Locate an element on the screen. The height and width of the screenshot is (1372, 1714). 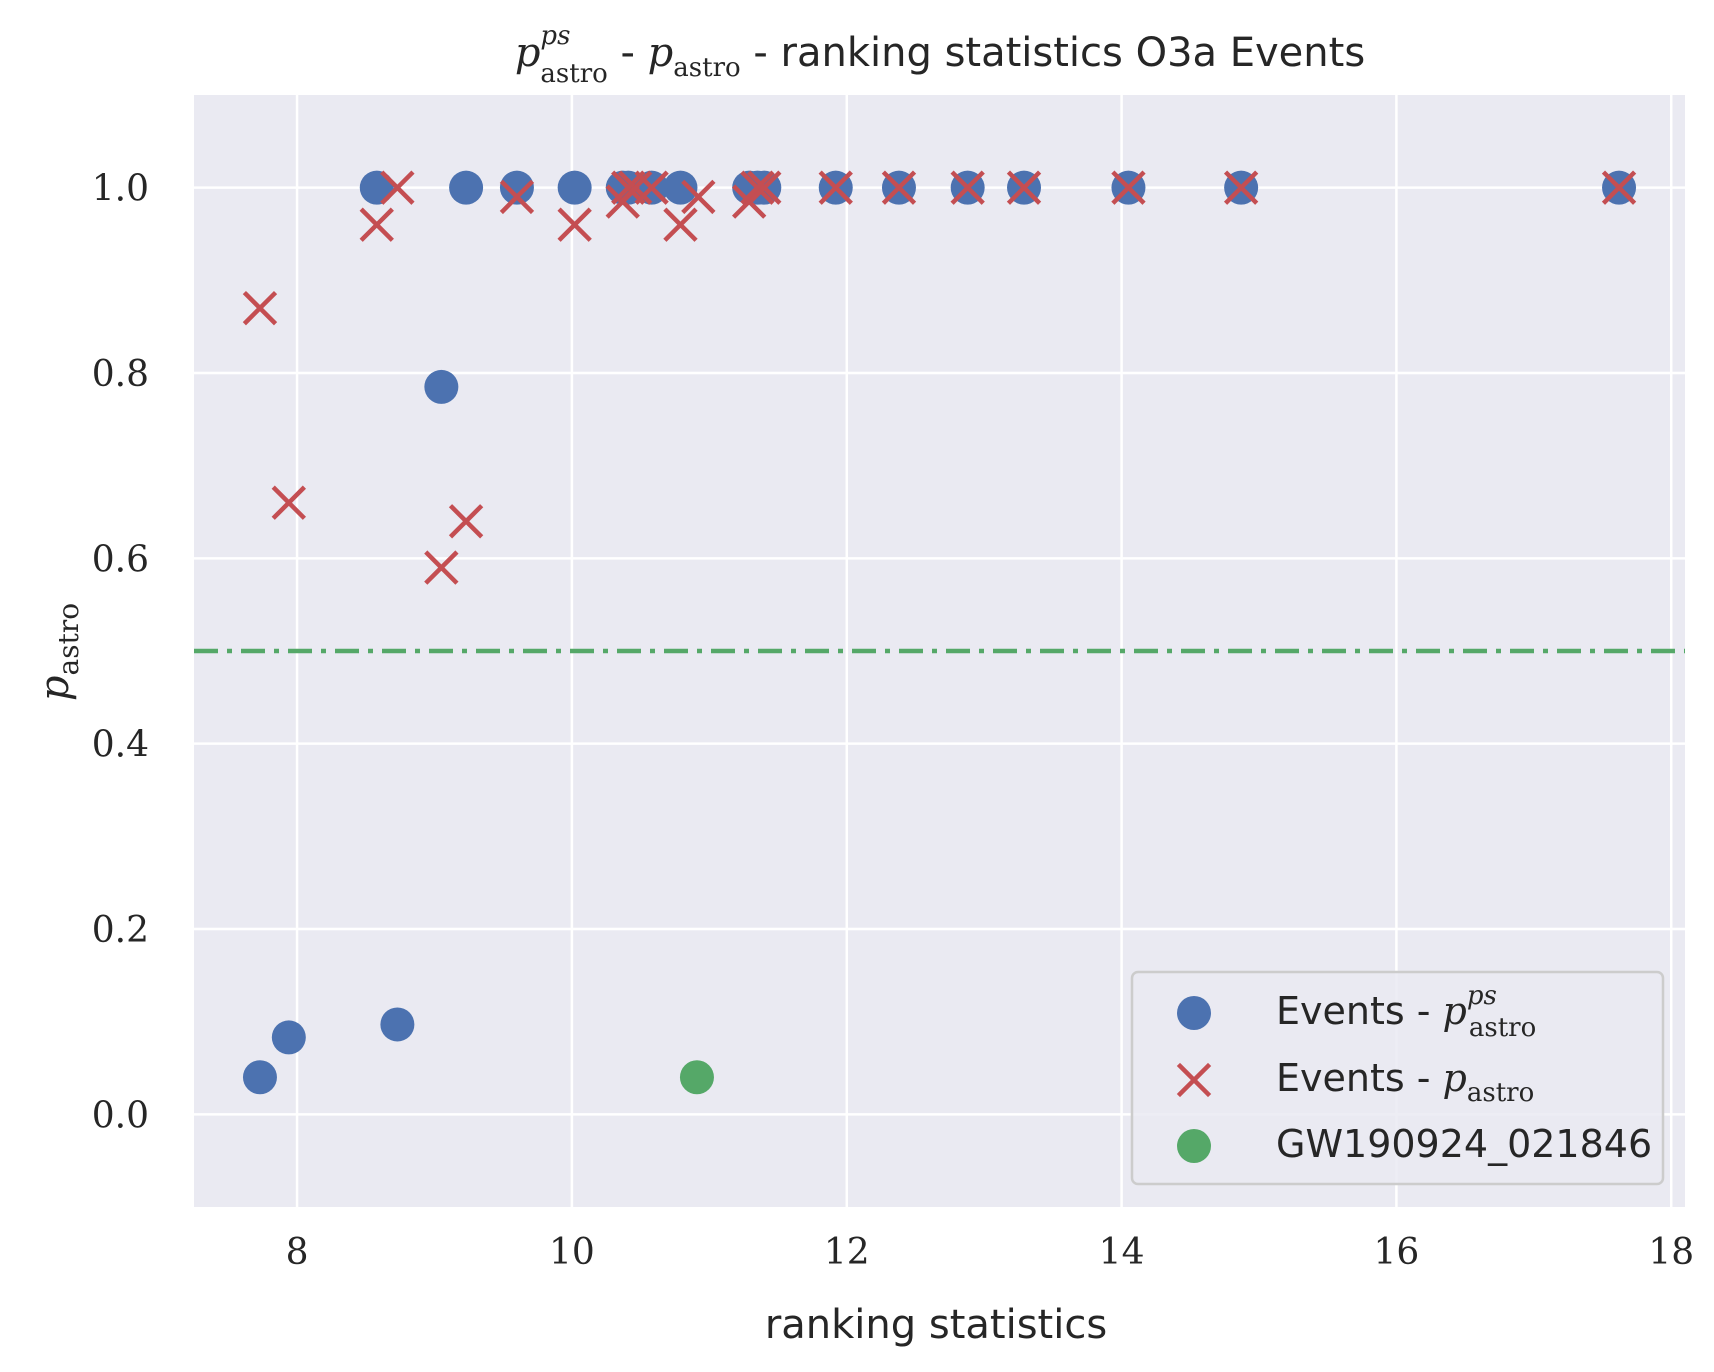
x-tick-label: 8 is located at coordinates (297, 1252).